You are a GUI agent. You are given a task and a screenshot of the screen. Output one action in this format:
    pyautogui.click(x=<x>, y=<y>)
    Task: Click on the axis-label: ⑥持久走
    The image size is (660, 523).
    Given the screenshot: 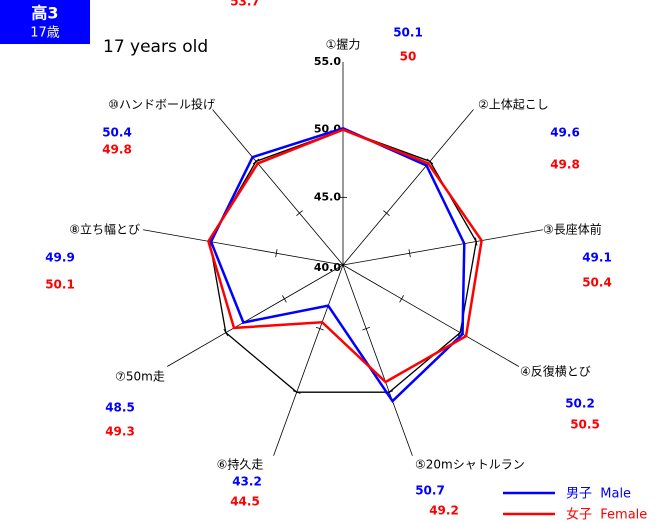 What is the action you would take?
    pyautogui.click(x=240, y=464)
    